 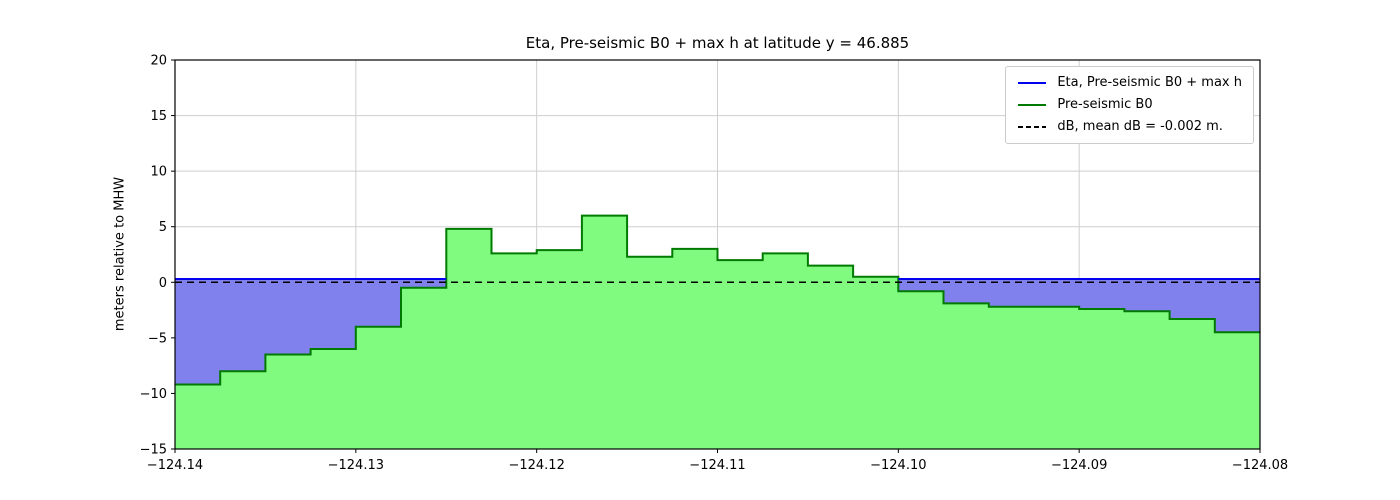 I want to click on legend-label: Pre-seismic B0, so click(x=1105, y=104).